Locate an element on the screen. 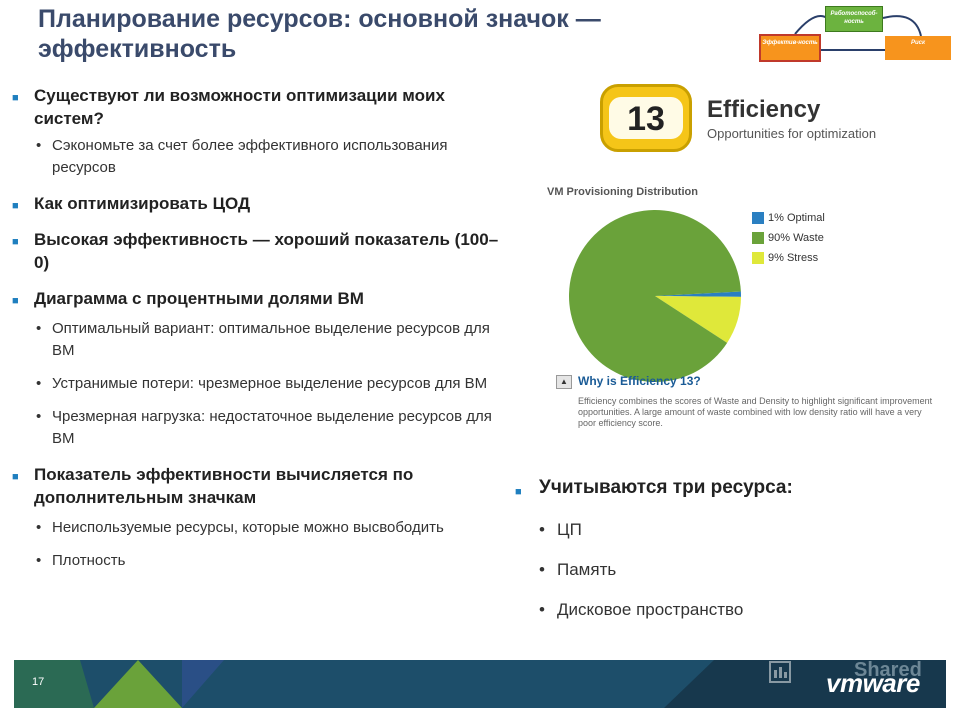 This screenshot has width=960, height=720. bullet-2: ■ Как оптимизировать ЦОД is located at coordinates (257, 203).